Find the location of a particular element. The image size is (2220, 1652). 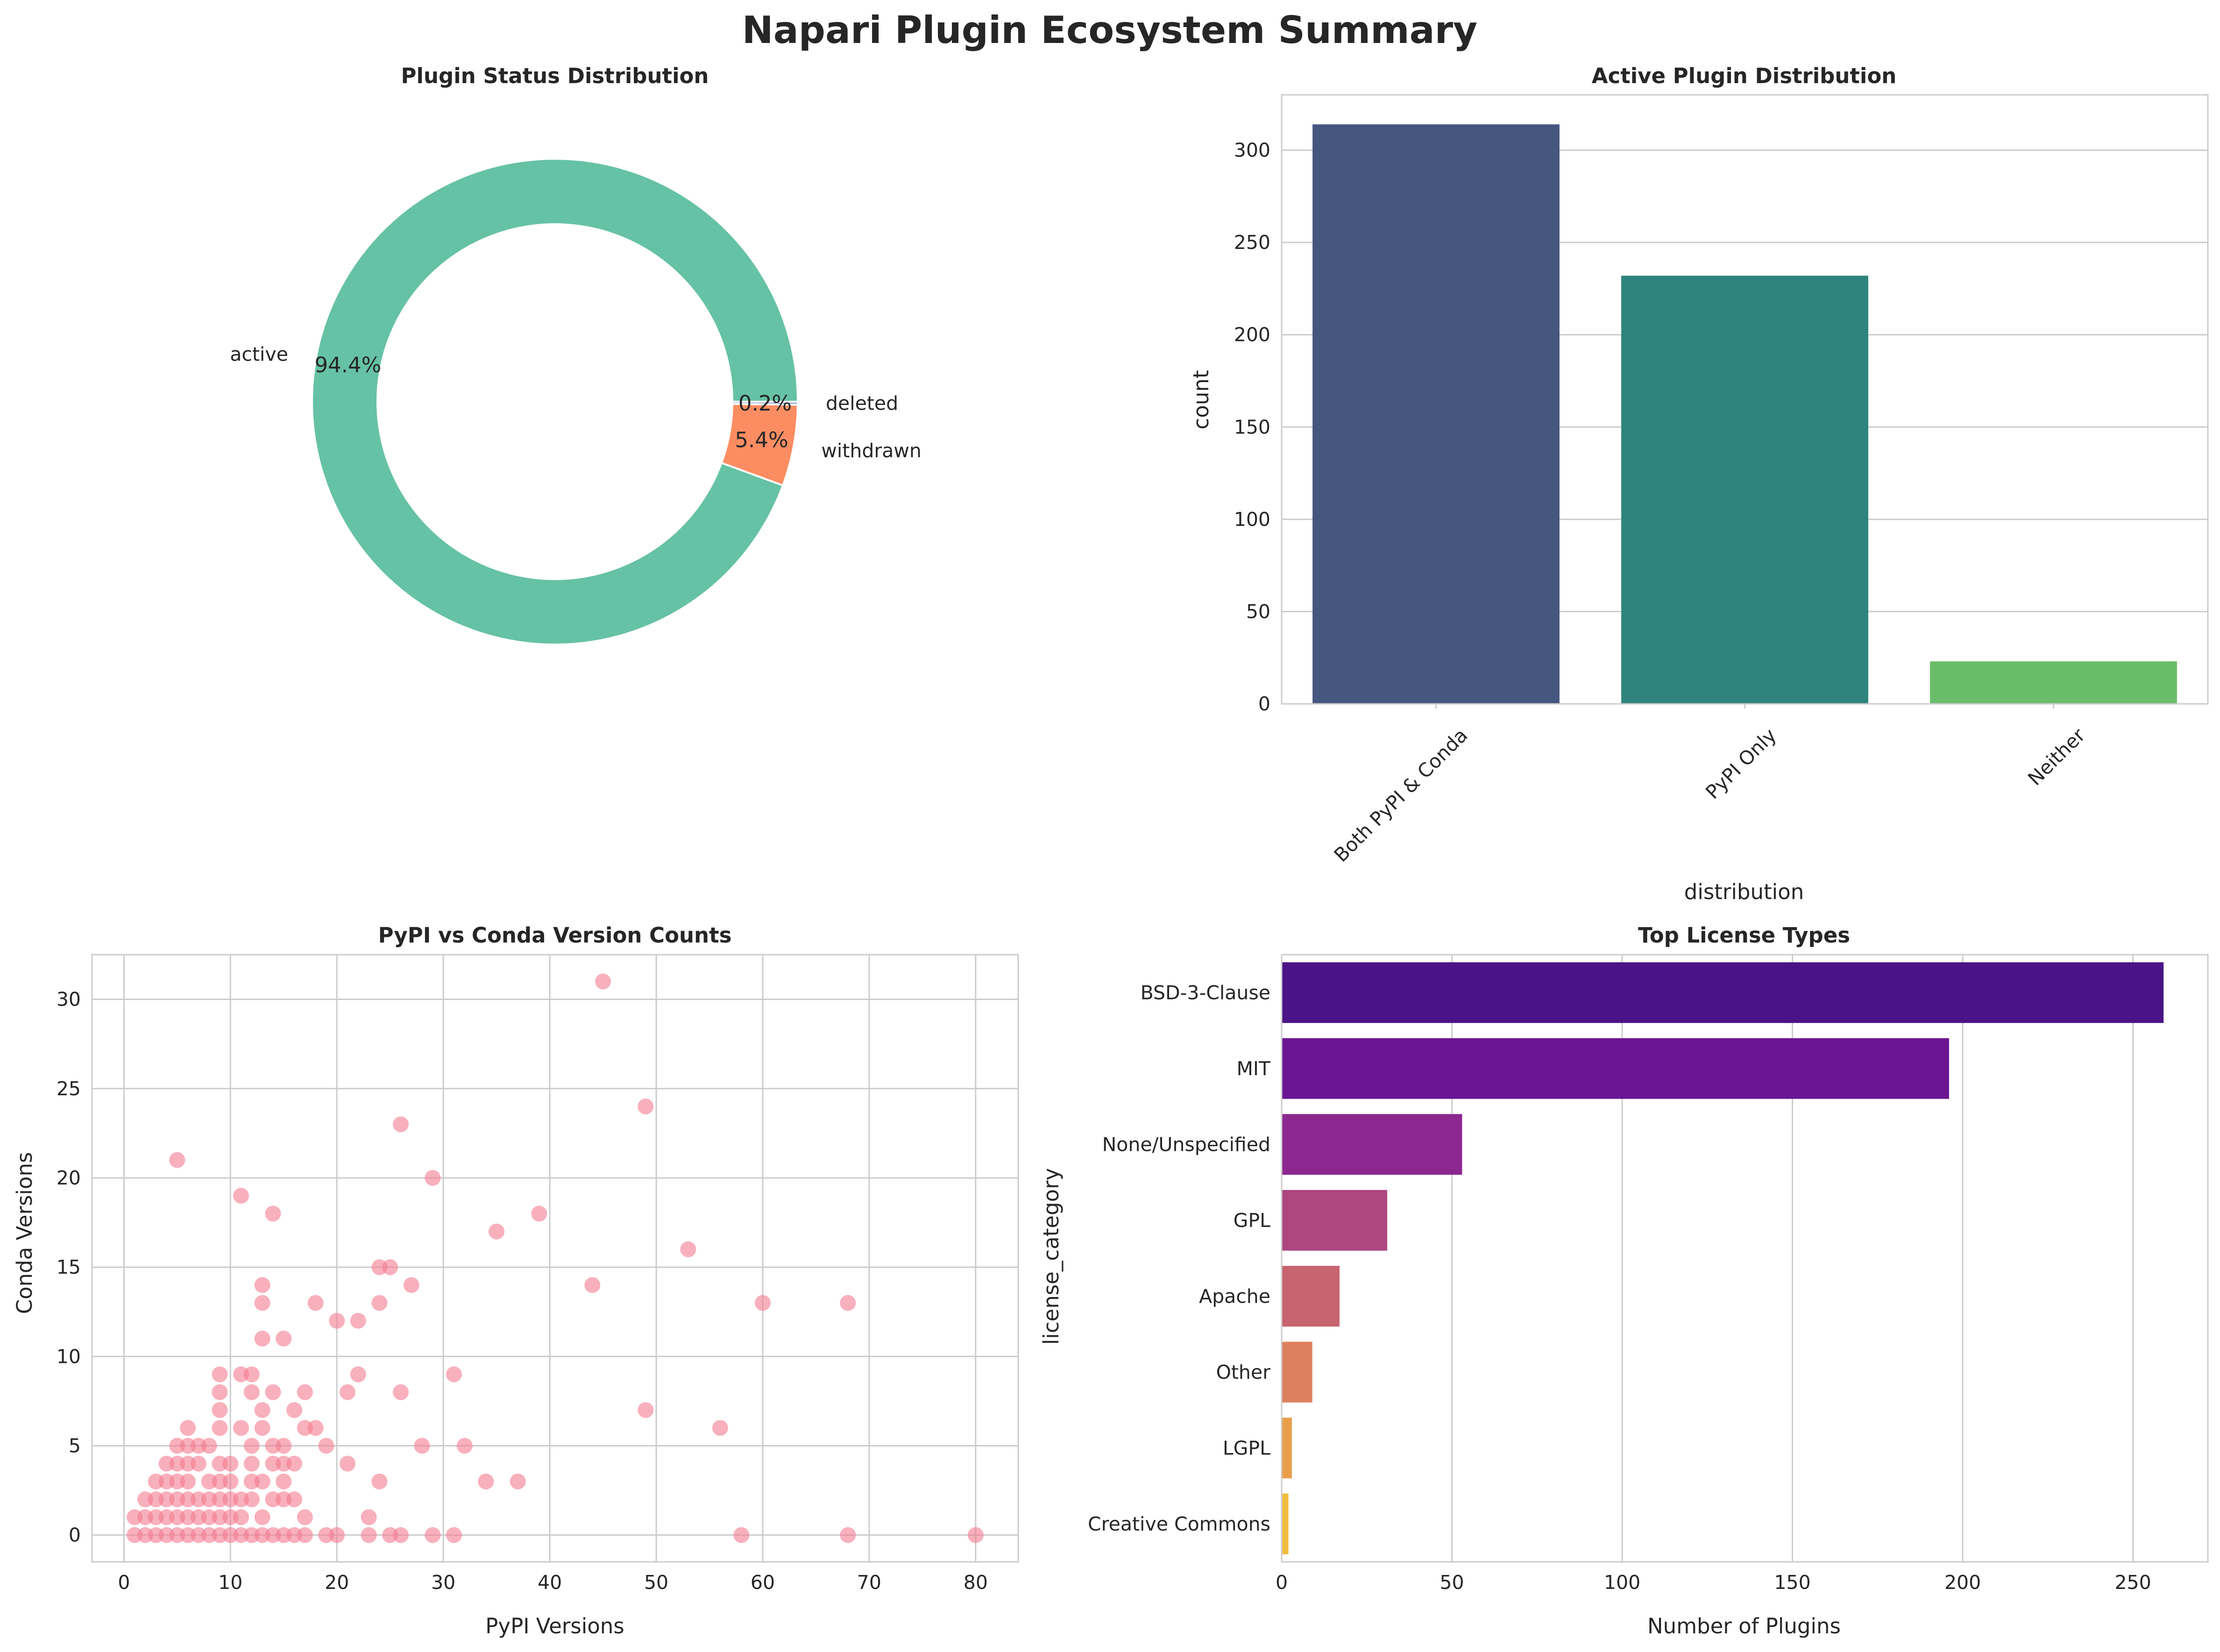

scatter-x-tick-label: 40 is located at coordinates (550, 1583).